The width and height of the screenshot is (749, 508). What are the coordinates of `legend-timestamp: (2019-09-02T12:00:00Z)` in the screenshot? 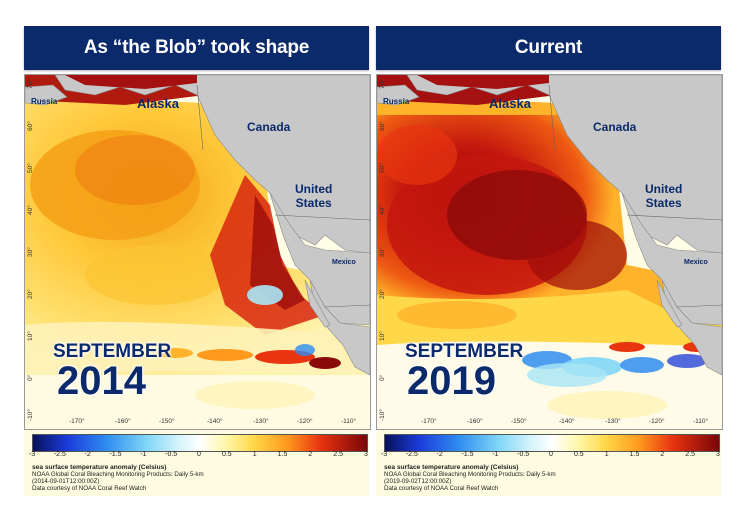 It's located at (418, 481).